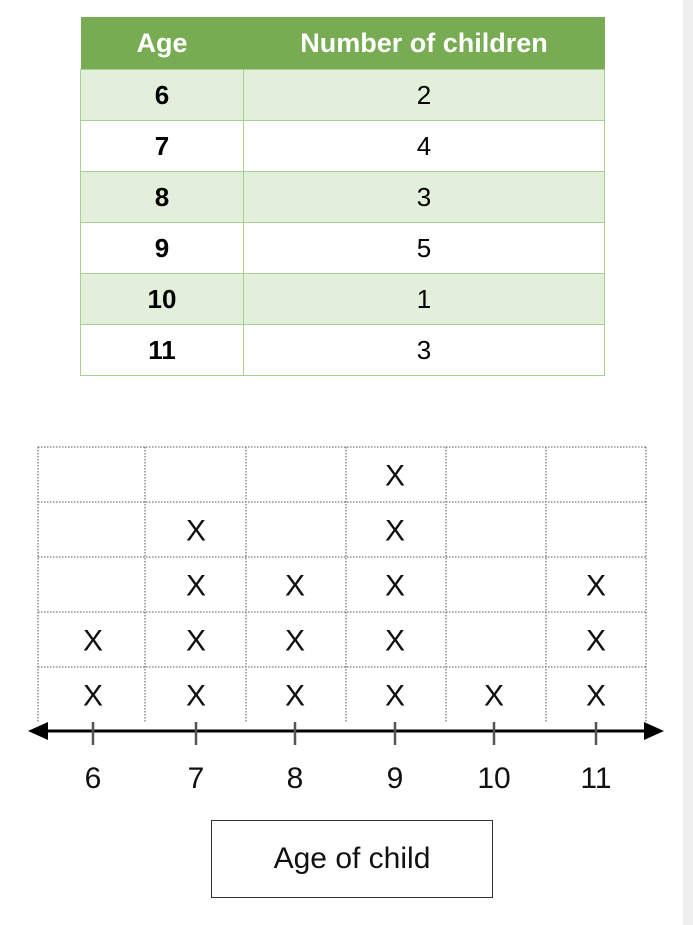 This screenshot has height=925, width=693. I want to click on count-cell: 5, so click(424, 248).